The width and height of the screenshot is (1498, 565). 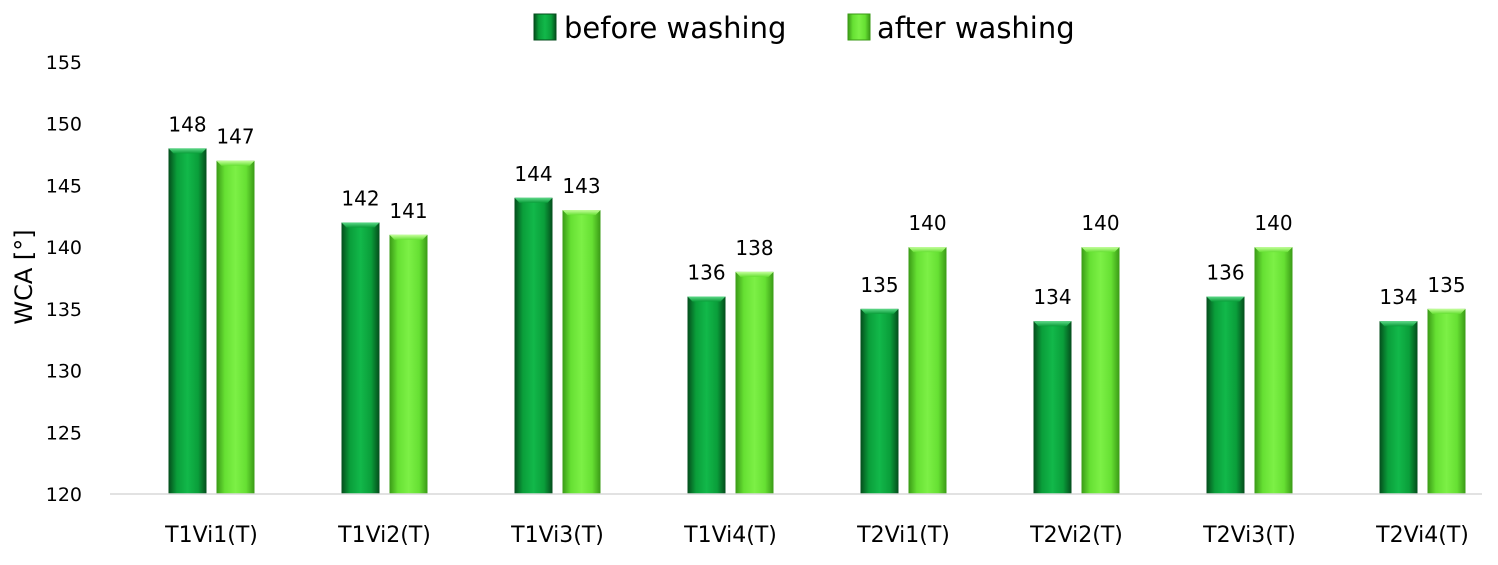 I want to click on legend-label-before-washing: before washing, so click(x=675, y=28).